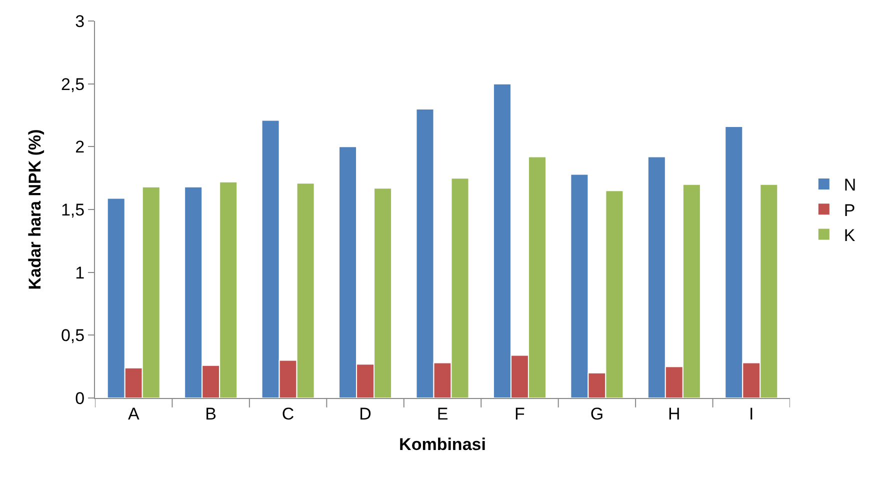  What do you see at coordinates (80, 272) in the screenshot?
I see `y-tick-label: 1` at bounding box center [80, 272].